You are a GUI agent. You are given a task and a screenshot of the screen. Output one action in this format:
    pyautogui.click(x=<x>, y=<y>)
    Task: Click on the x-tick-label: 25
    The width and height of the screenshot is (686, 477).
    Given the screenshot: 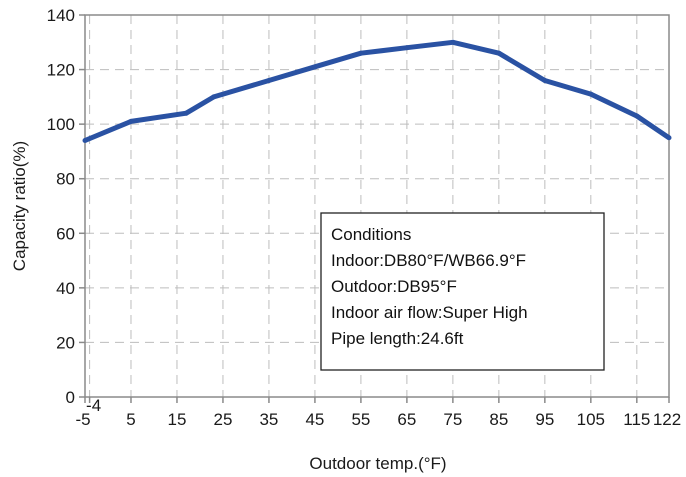 What is the action you would take?
    pyautogui.click(x=222, y=419)
    